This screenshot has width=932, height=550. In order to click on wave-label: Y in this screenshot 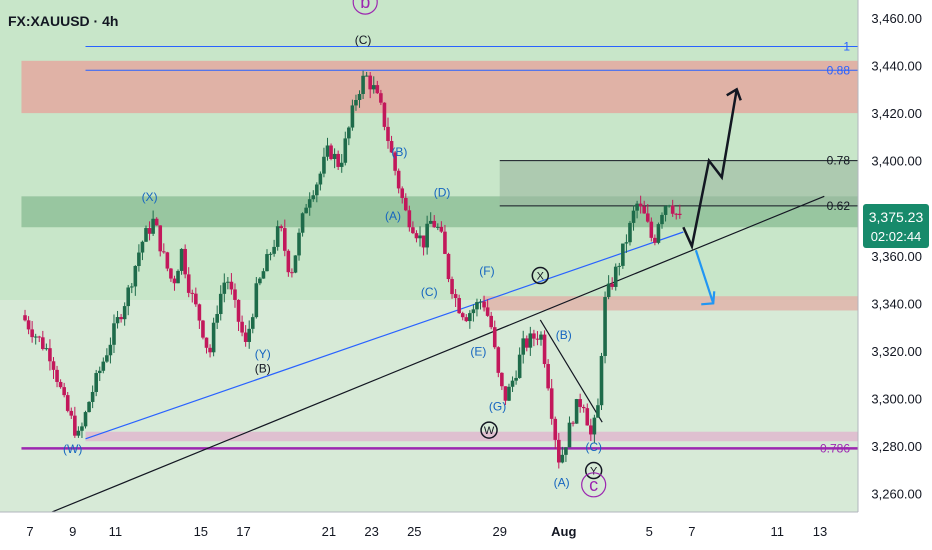, I will do `click(593, 470)`.